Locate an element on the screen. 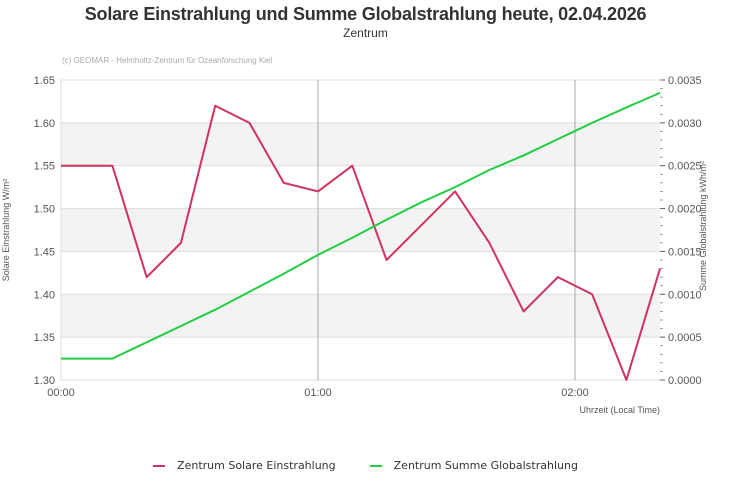 Image resolution: width=731 pixels, height=500 pixels. legend-label-solare: Zentrum Solare Einstrahlung is located at coordinates (256, 465).